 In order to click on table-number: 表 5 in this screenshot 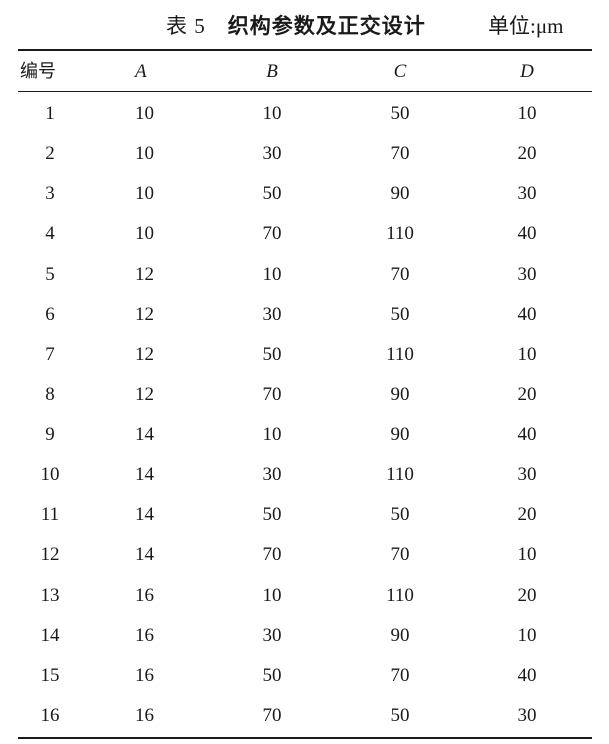, I will do `click(186, 26)`.